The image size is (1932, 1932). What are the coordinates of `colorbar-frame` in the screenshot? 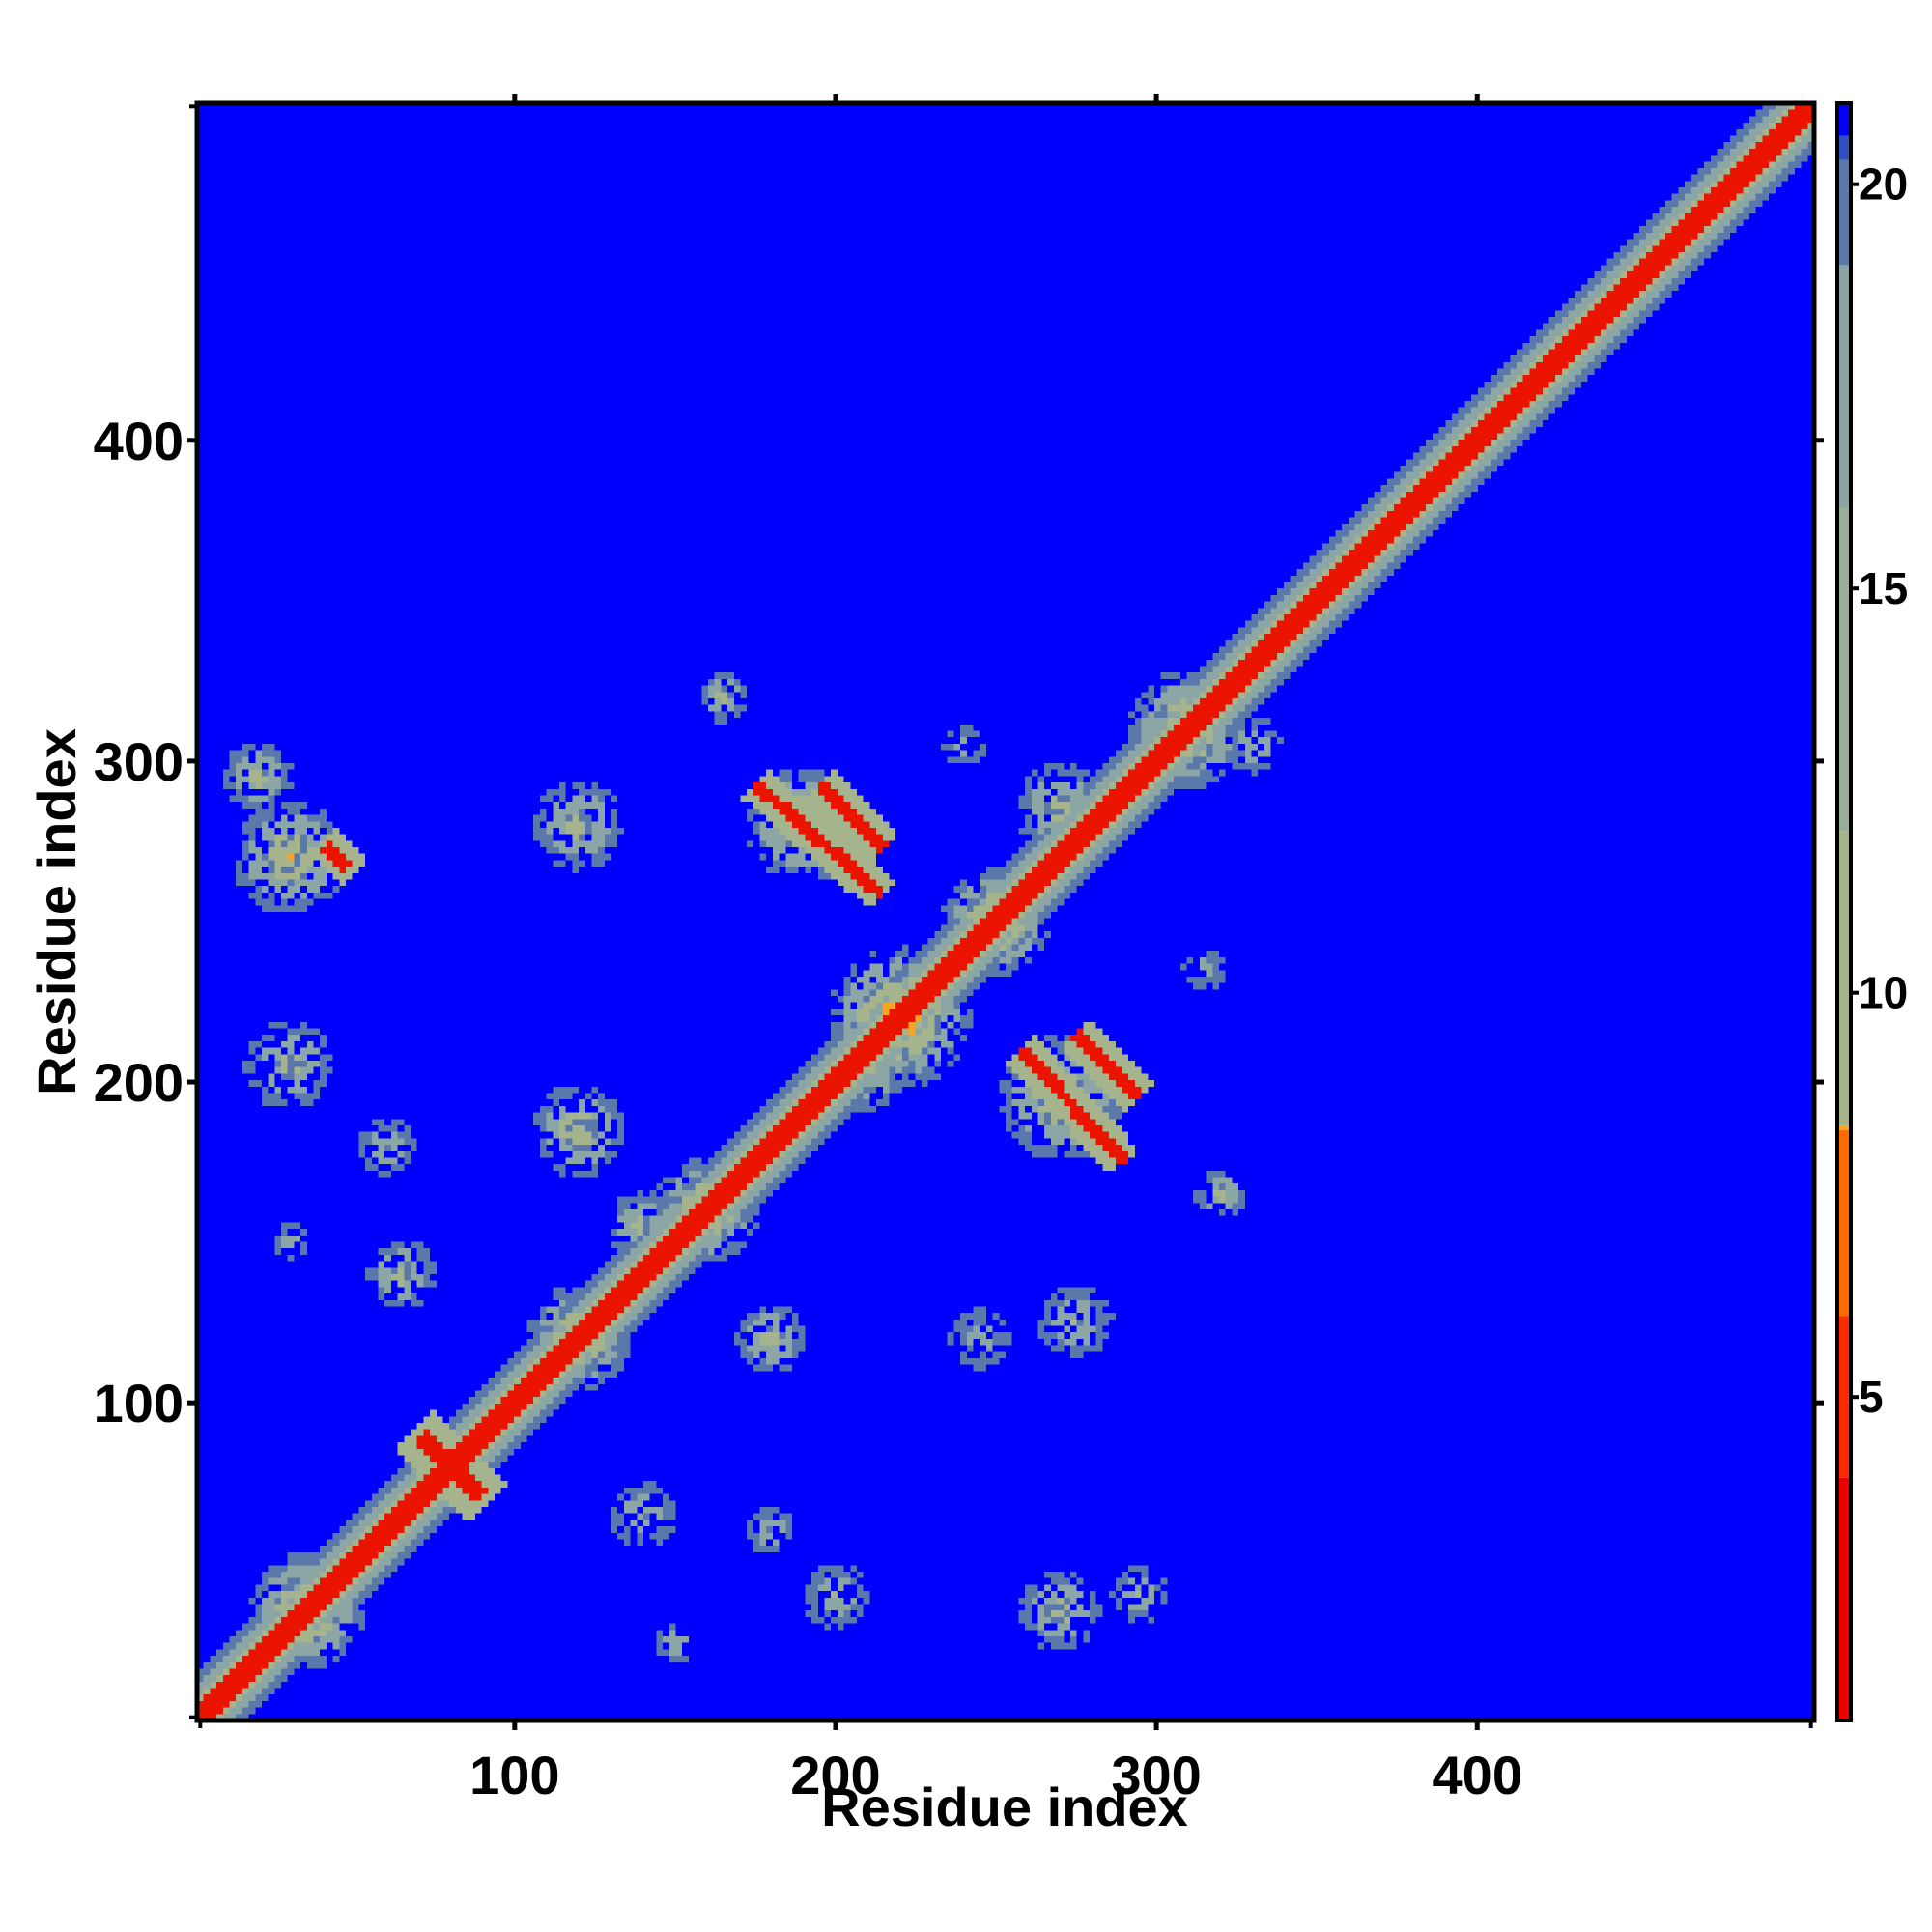 It's located at (1844, 911).